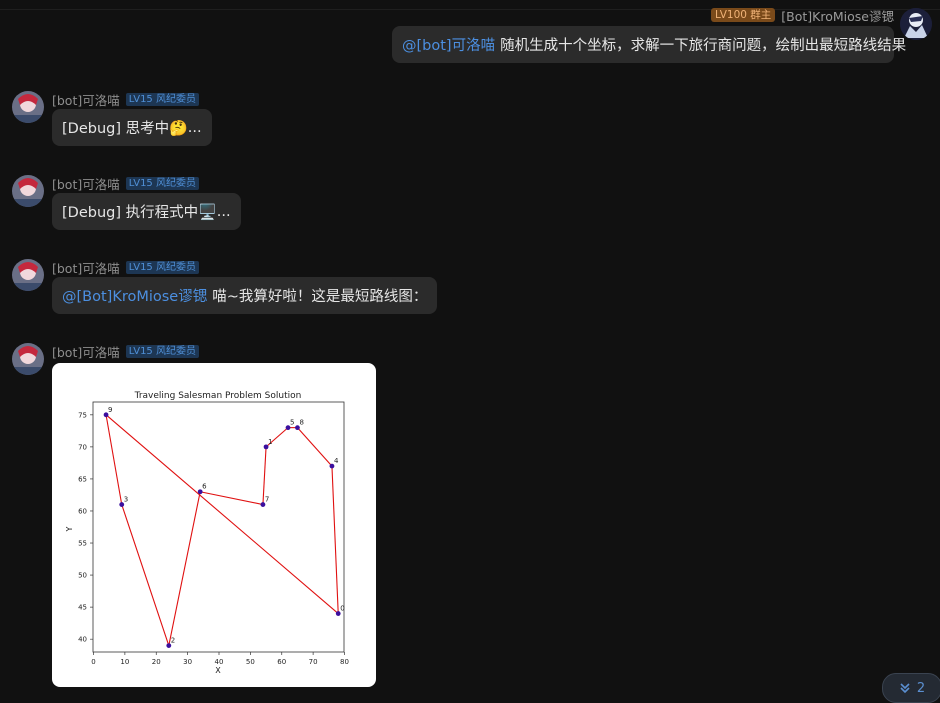 This screenshot has height=703, width=940. Describe the element at coordinates (281, 662) in the screenshot. I see `x-tick-label: 60` at that location.